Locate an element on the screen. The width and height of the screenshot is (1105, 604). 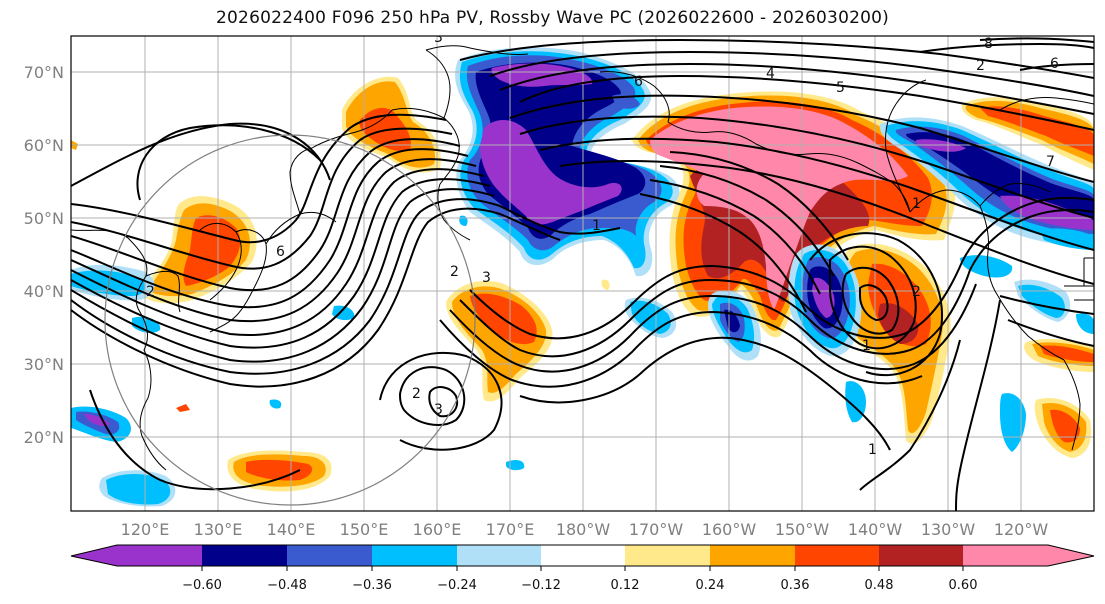
svg-text: 40°N is located at coordinates (44, 291).